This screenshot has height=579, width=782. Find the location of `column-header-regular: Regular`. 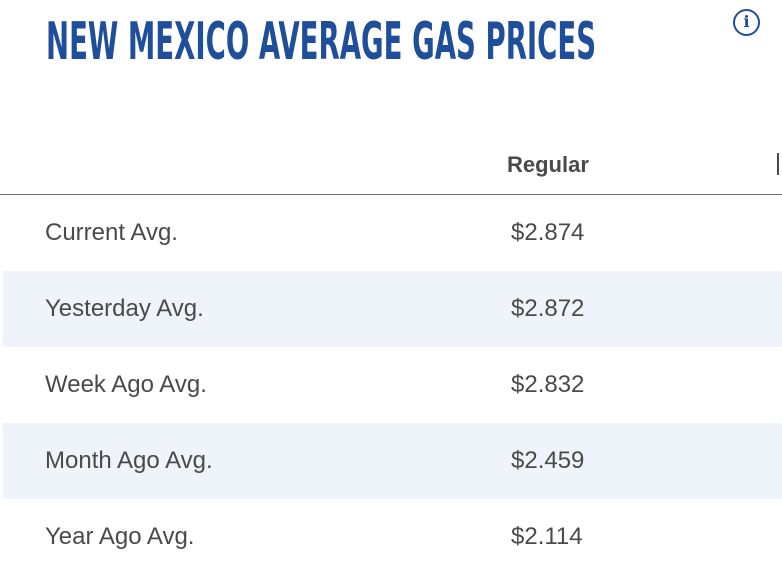

column-header-regular: Regular is located at coordinates (548, 164).